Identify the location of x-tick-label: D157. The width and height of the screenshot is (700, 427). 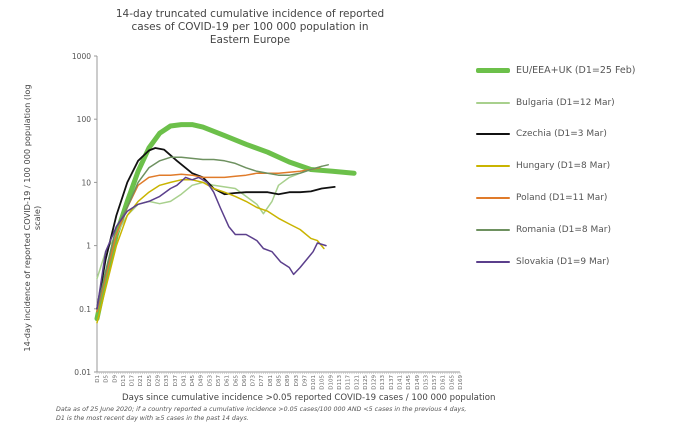
(435, 382).